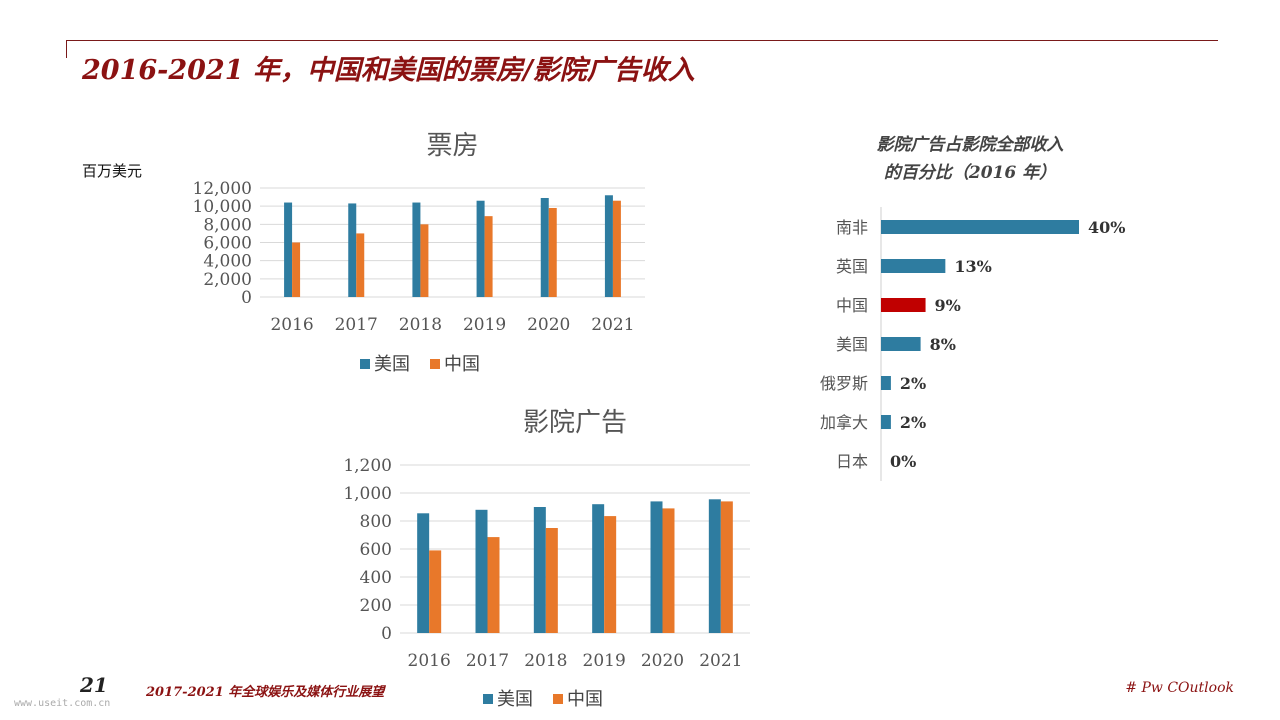 The width and height of the screenshot is (1280, 720). What do you see at coordinates (388, 70) in the screenshot?
I see `slide-title: 2016-2021 年，中国和美国的票房/影院广告收入` at bounding box center [388, 70].